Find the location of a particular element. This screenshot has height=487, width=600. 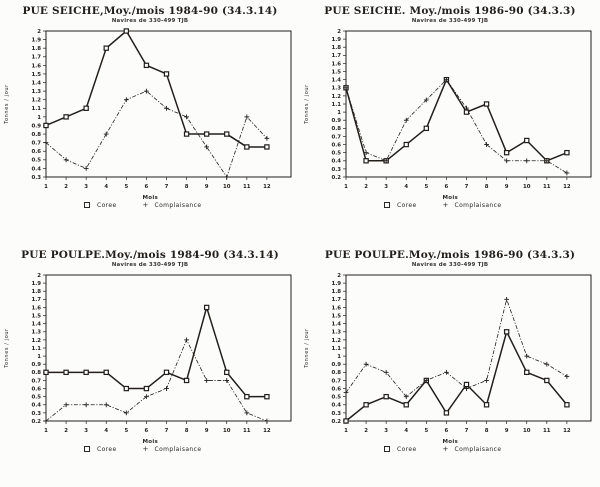

svg-text: 10 is located at coordinates (527, 187).